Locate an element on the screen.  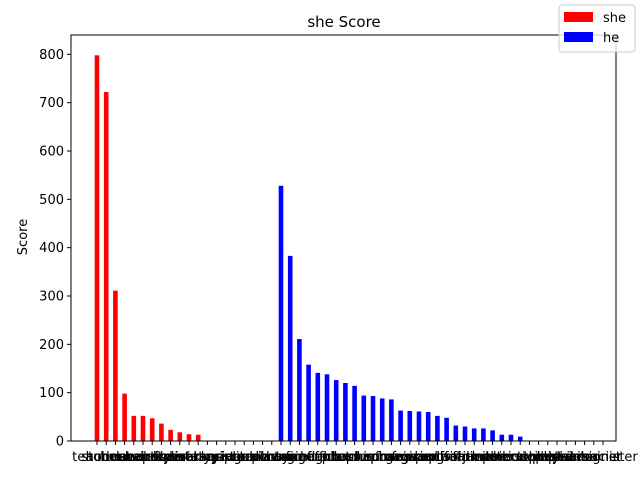
x-tick-label: receptionist is located at coordinates (152, 457).